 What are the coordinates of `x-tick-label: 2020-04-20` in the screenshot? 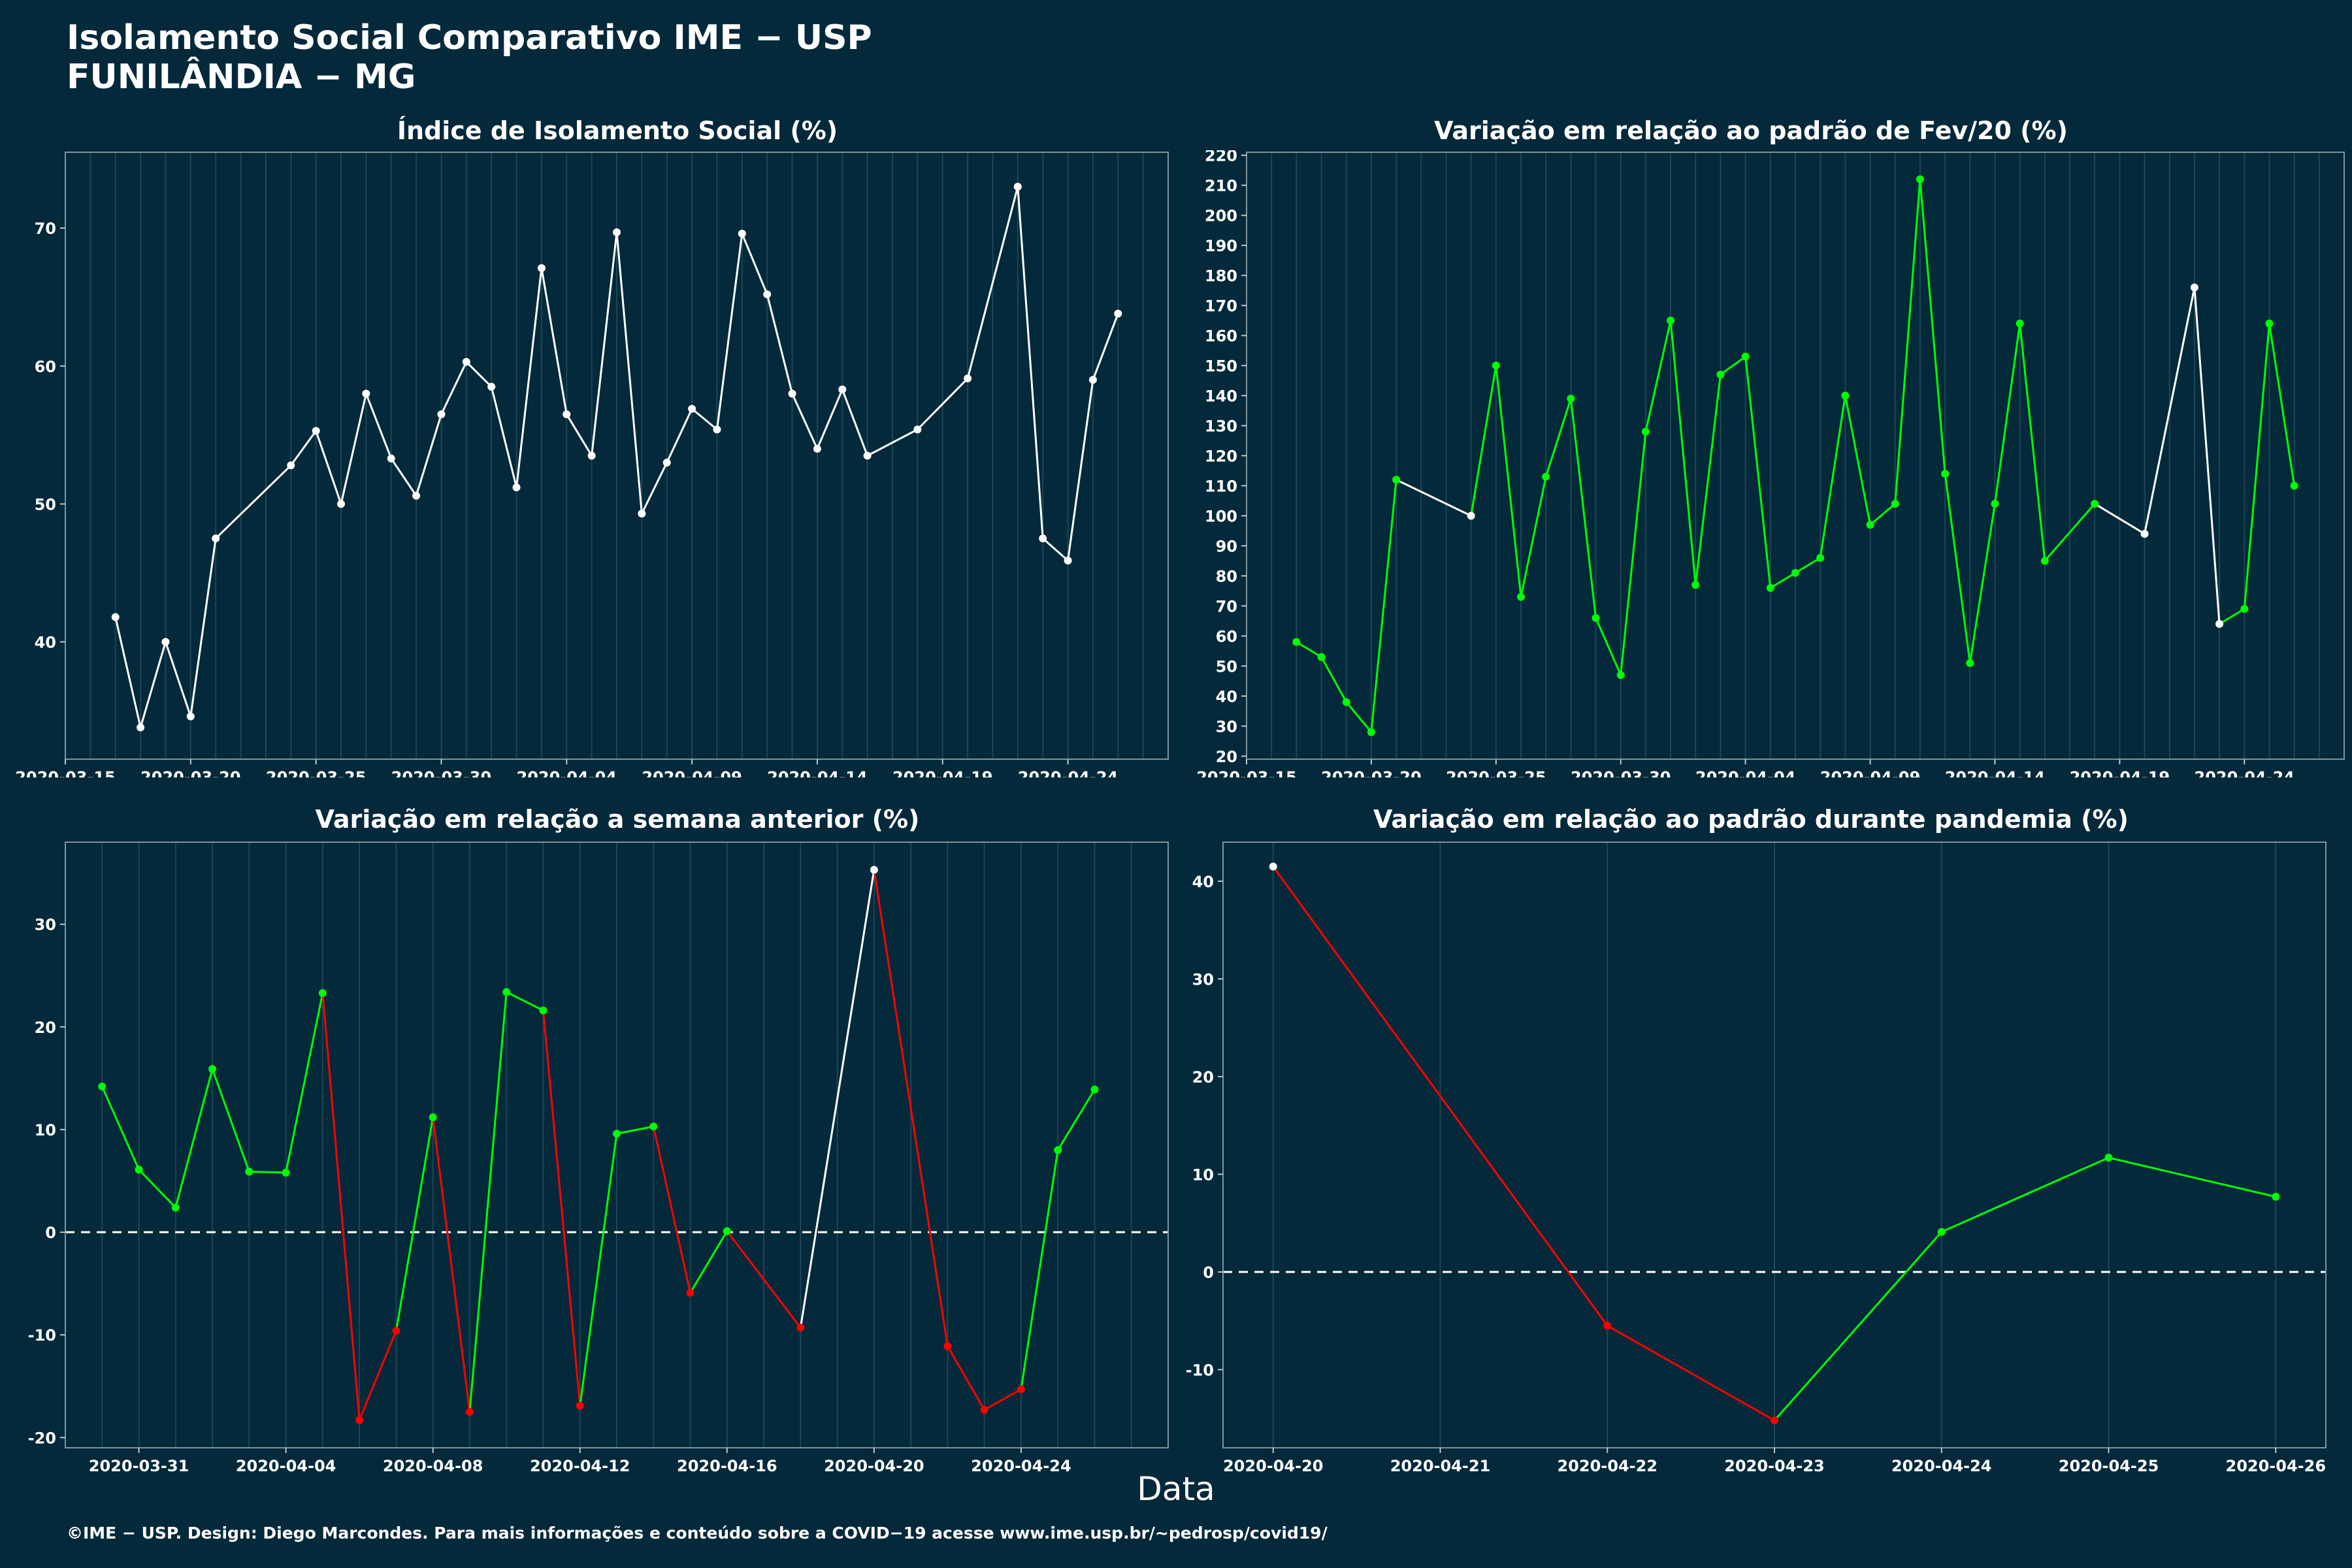 It's located at (1273, 1466).